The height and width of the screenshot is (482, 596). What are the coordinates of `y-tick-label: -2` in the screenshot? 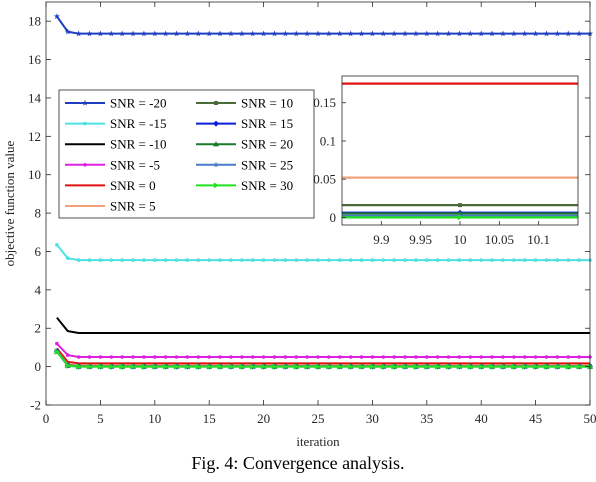 It's located at (35, 405).